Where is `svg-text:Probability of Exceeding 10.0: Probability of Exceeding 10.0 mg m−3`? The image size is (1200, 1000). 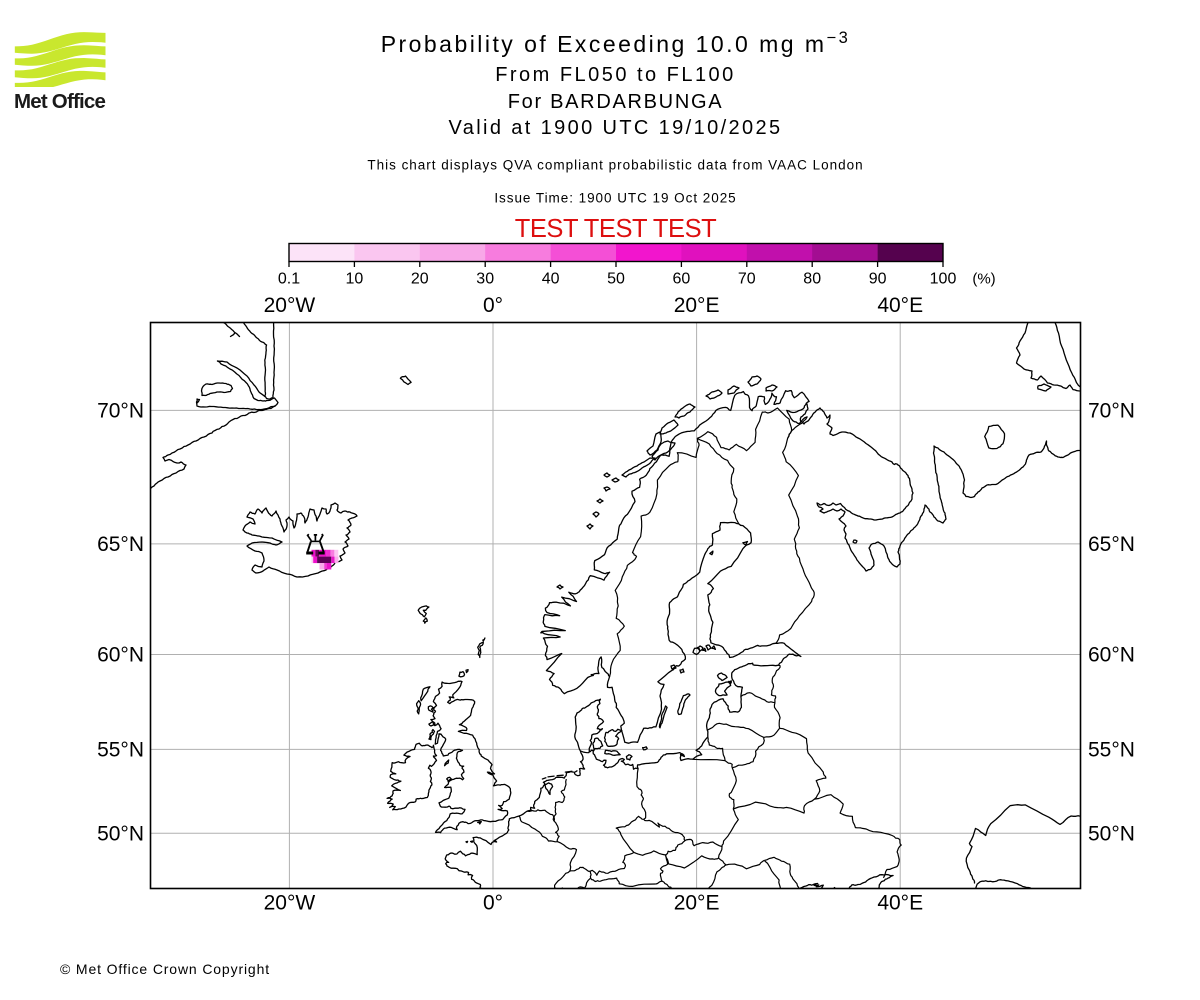
svg-text:Probability of Exceeding 10.0: Probability of Exceeding 10.0 mg m−3 is located at coordinates (616, 43).